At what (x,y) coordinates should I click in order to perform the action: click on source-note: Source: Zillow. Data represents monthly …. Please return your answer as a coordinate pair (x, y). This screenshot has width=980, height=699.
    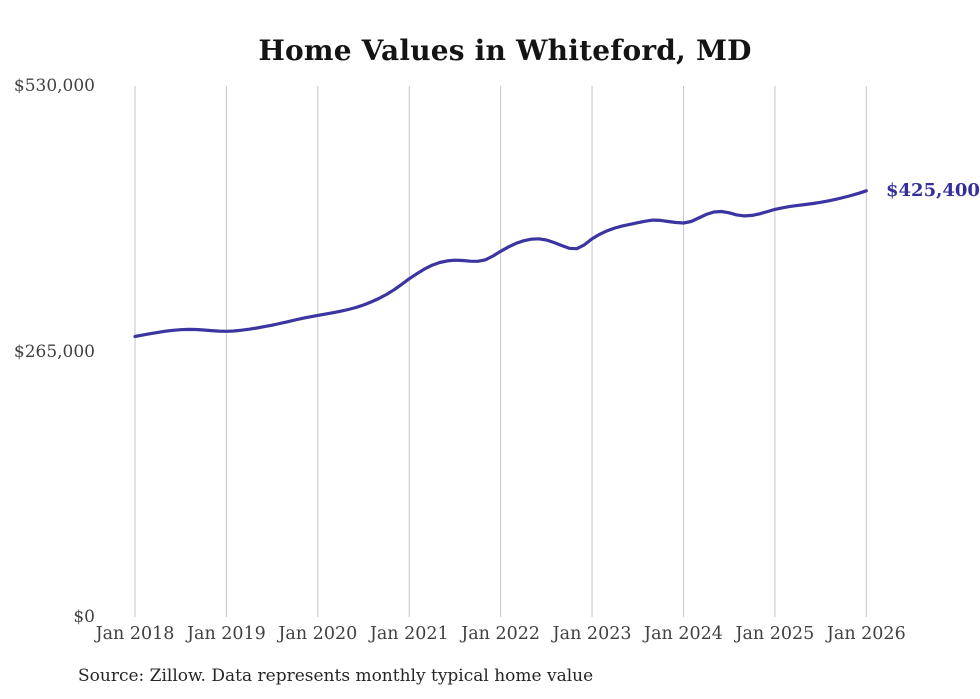
    Looking at the image, I should click on (336, 676).